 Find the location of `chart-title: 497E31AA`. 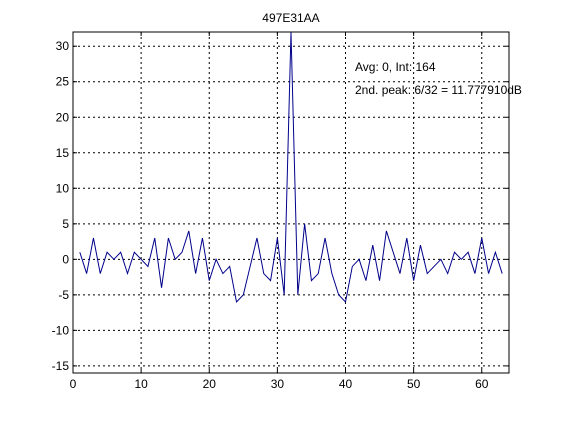

chart-title: 497E31AA is located at coordinates (290, 18).